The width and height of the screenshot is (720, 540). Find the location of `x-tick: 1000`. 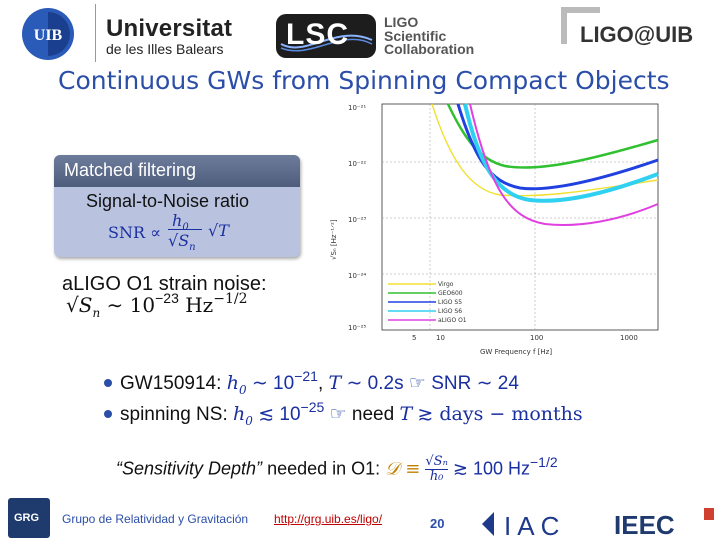

x-tick: 1000 is located at coordinates (629, 338).